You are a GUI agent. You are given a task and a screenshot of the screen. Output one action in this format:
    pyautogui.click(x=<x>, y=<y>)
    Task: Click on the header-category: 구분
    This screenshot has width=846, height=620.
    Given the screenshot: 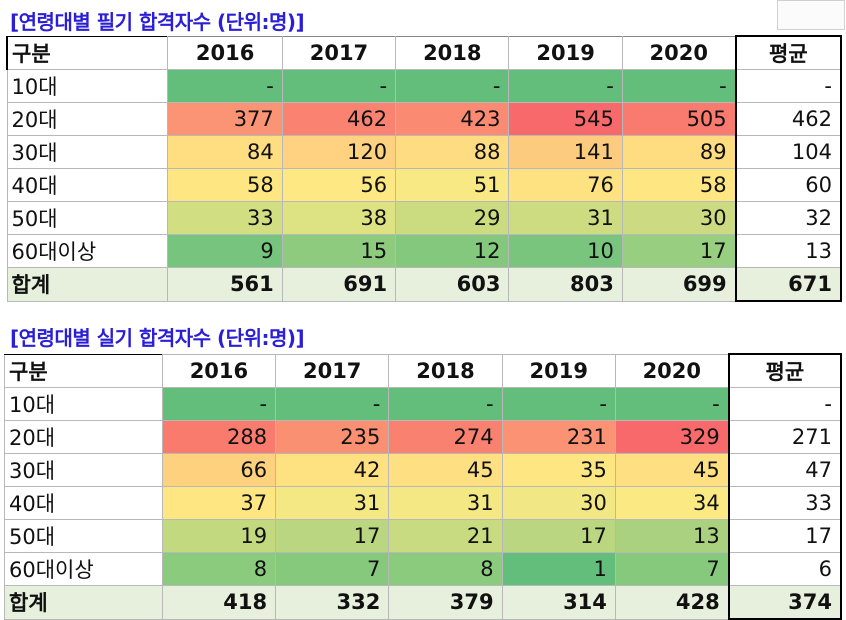 What is the action you would take?
    pyautogui.click(x=87, y=52)
    